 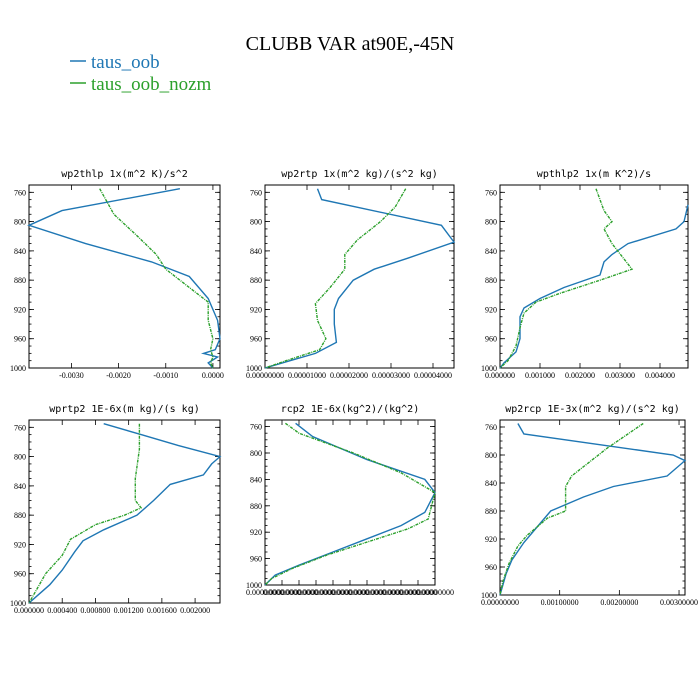 What do you see at coordinates (433, 375) in the screenshot?
I see `x-tick-label: 0.00004000` at bounding box center [433, 375].